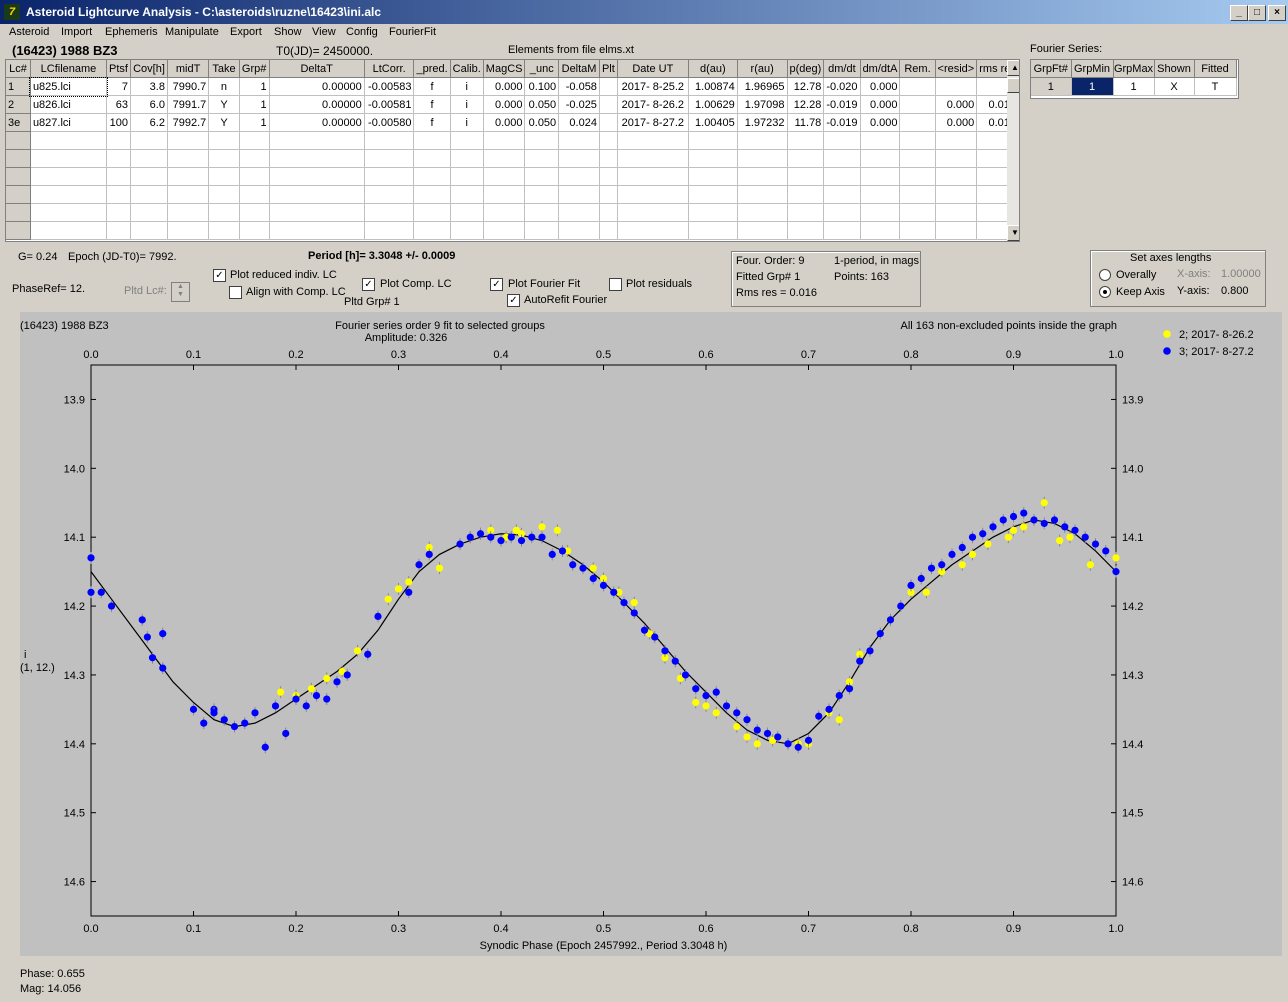 Image resolution: width=1288 pixels, height=1002 pixels. Describe the element at coordinates (192, 32) in the screenshot. I see `menu-manipulate: Manipulate` at that location.